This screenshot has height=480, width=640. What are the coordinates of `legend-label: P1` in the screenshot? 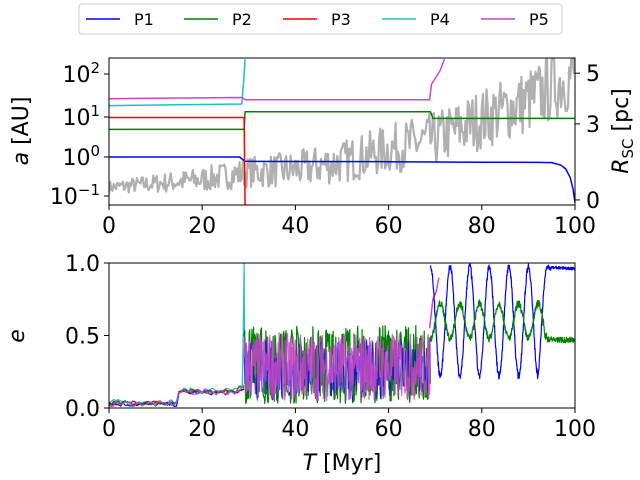 It's located at (144, 19).